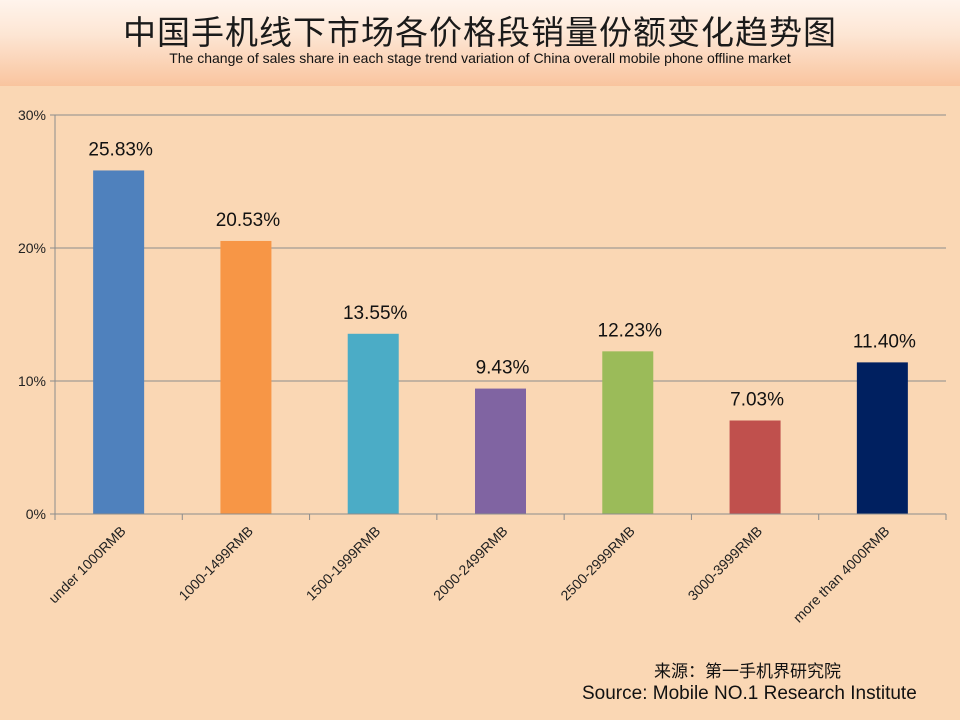 The image size is (960, 720). Describe the element at coordinates (343, 563) in the screenshot. I see `category-label: 1500-1999RMB` at that location.